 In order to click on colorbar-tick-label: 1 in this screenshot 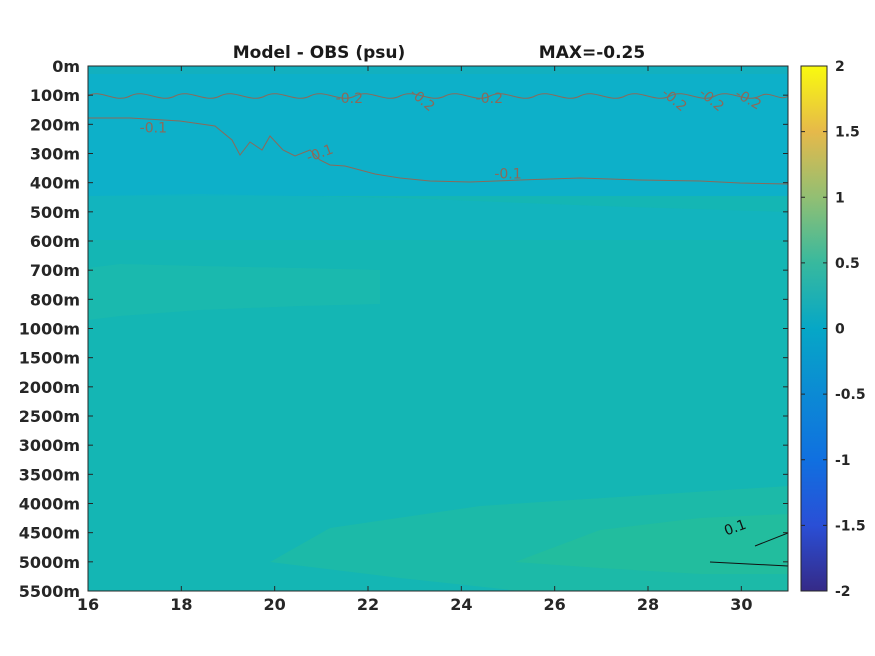, I will do `click(840, 198)`.